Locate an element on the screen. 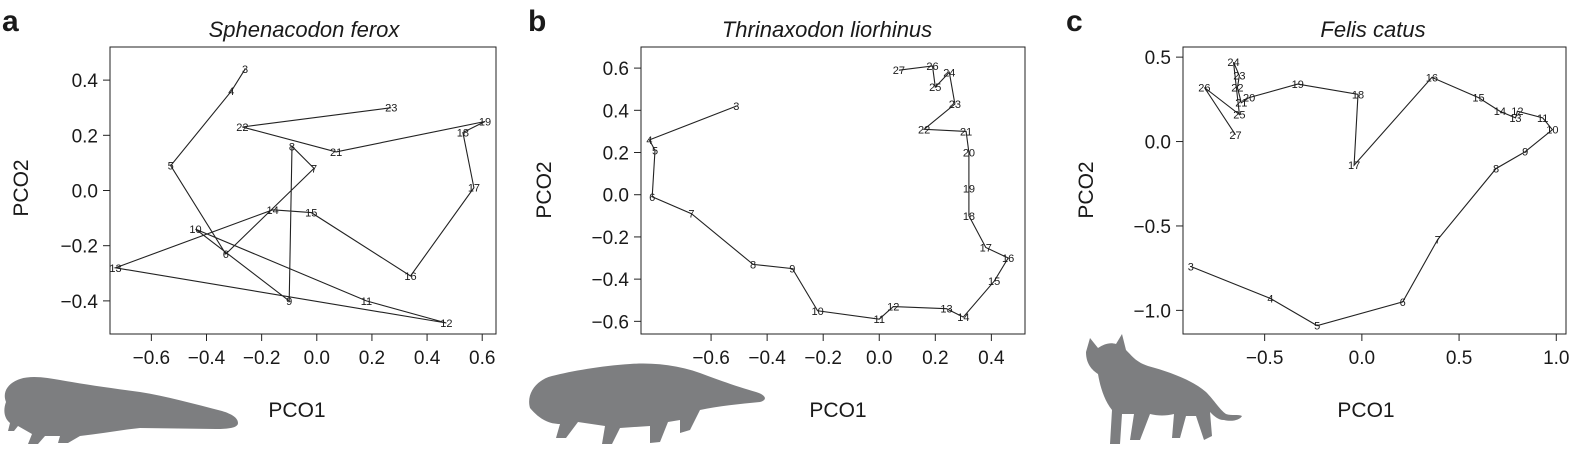 This screenshot has width=1587, height=452. y-tick-label: −0.4 is located at coordinates (610, 280).